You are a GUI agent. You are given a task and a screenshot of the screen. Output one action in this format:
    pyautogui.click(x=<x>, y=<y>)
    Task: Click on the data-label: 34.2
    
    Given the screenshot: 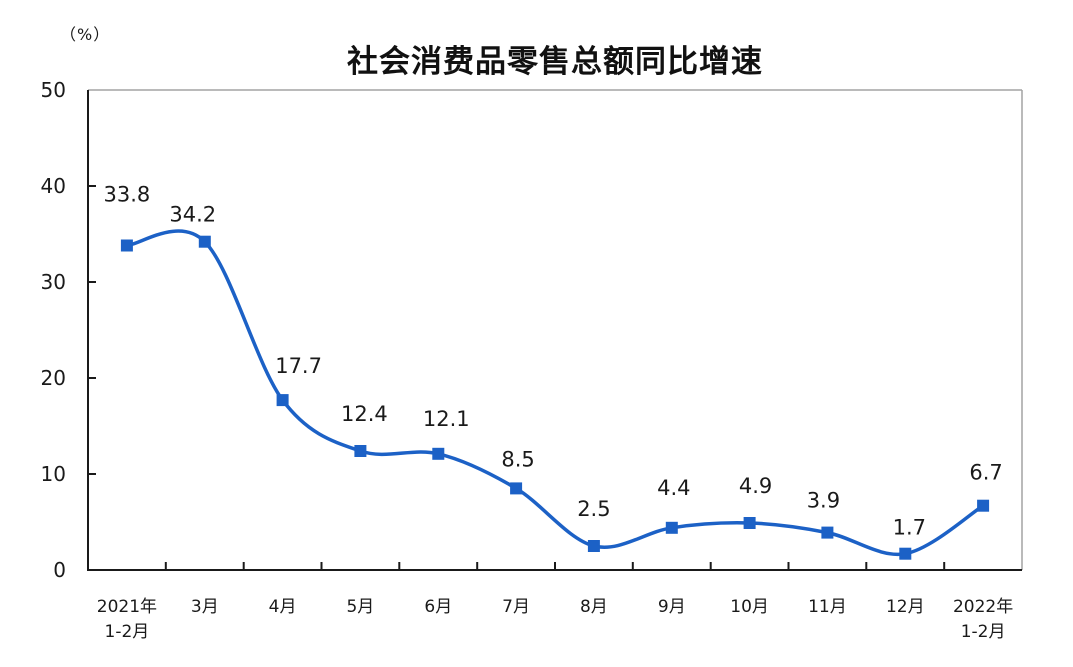 What is the action you would take?
    pyautogui.click(x=192, y=215)
    